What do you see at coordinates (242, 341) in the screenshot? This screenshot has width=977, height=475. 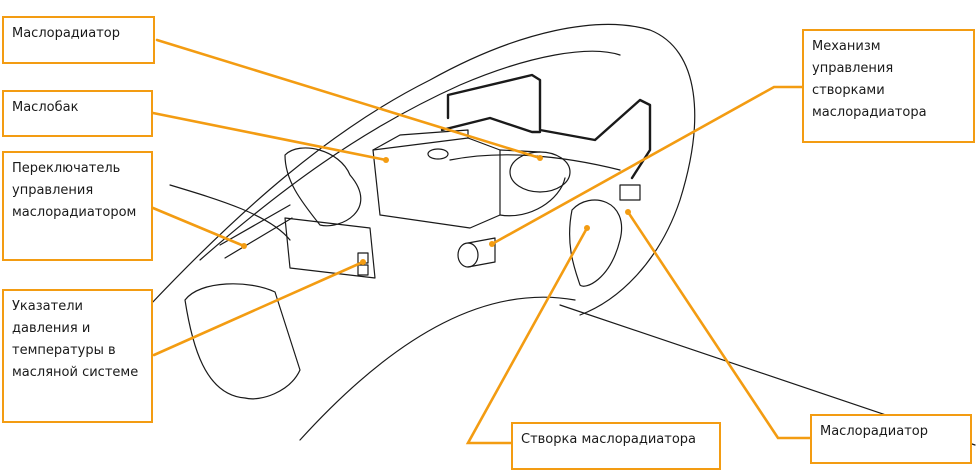 I see `seat` at bounding box center [242, 341].